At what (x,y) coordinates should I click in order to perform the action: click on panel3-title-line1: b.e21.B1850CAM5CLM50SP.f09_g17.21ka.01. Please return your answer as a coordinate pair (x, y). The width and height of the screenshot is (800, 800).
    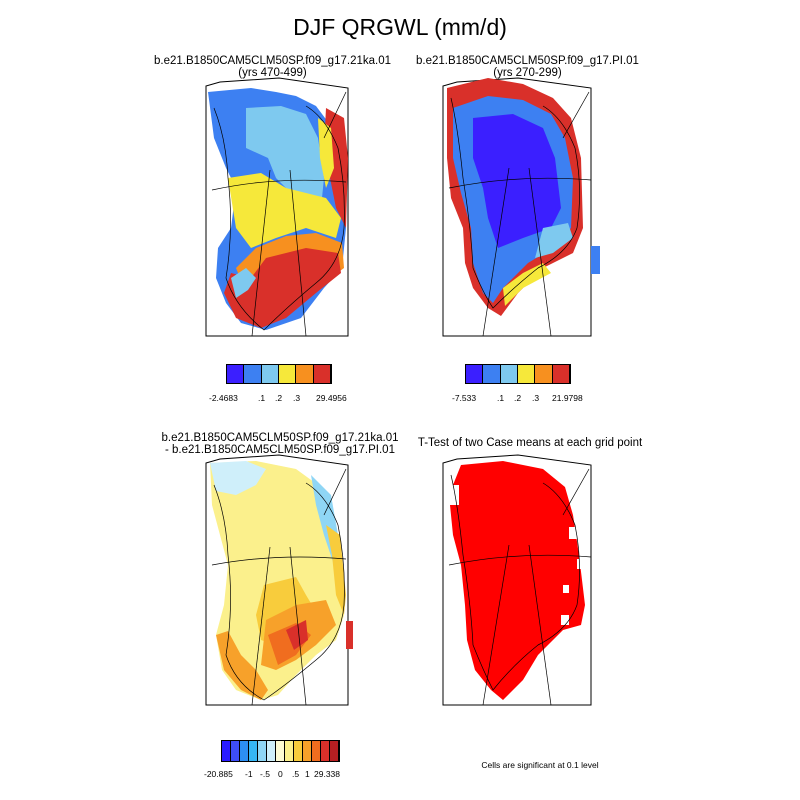
    Looking at the image, I should click on (280, 438).